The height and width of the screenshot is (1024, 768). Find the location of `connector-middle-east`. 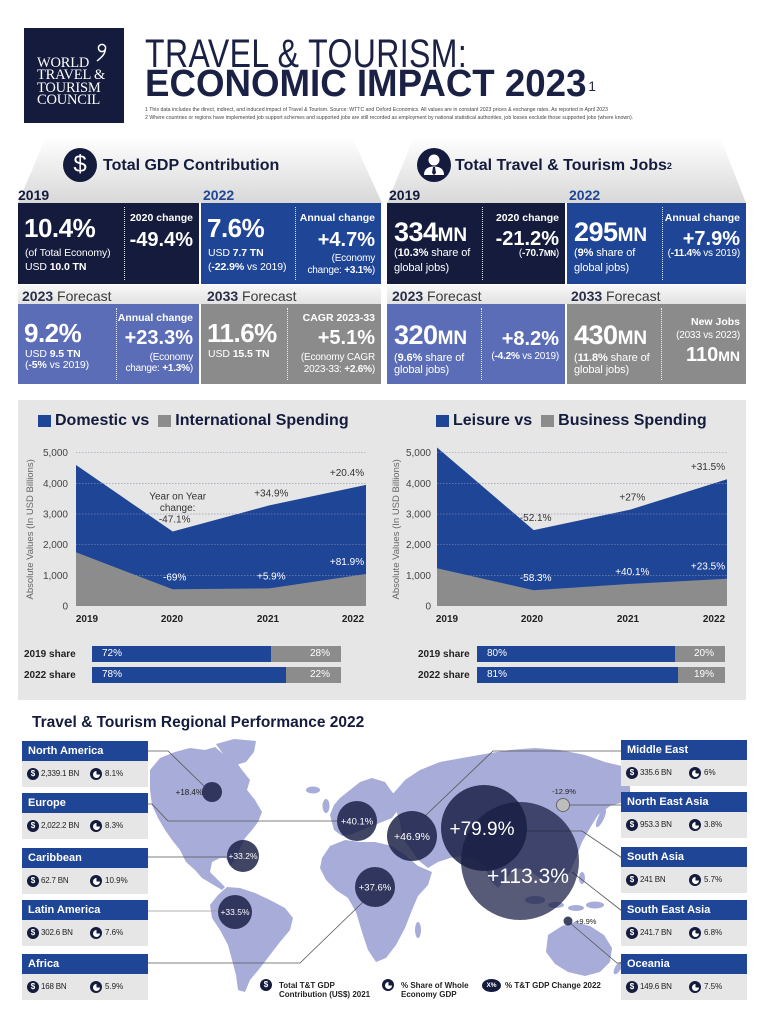

connector-middle-east is located at coordinates (527, 783).